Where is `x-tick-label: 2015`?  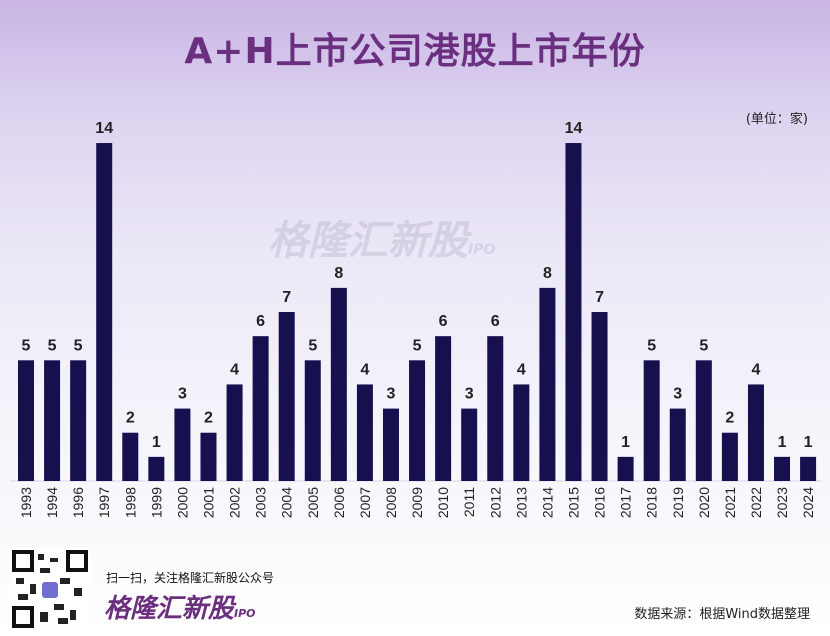 x-tick-label: 2015 is located at coordinates (573, 502).